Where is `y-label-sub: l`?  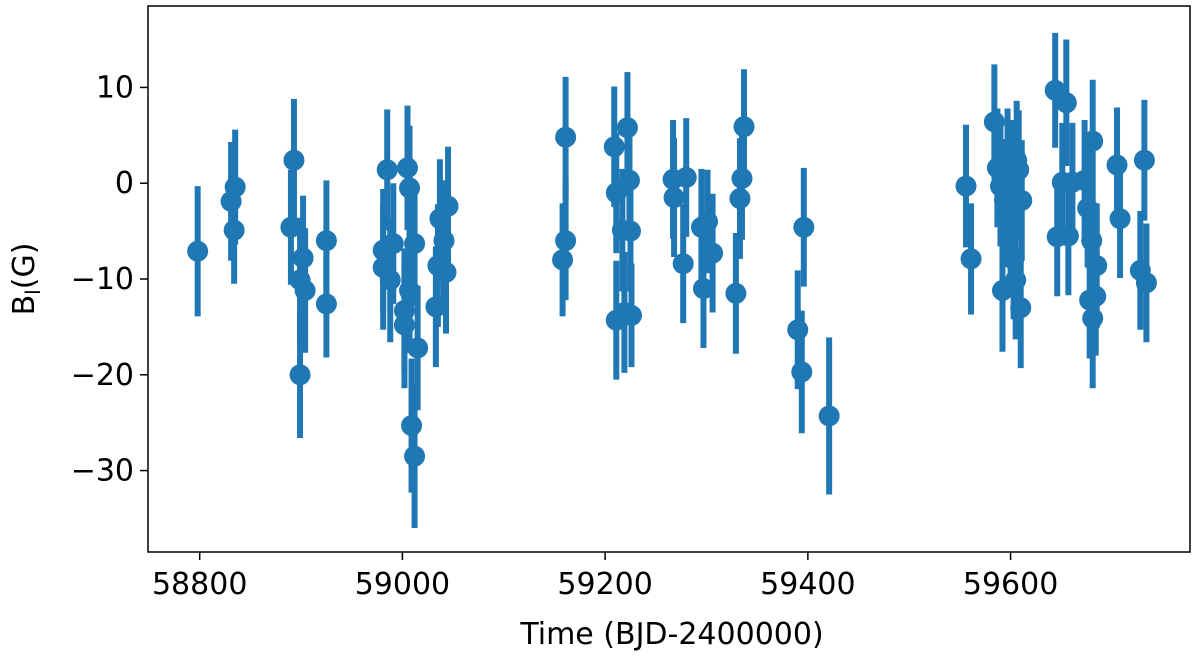
y-label-sub: l is located at coordinates (33, 292).